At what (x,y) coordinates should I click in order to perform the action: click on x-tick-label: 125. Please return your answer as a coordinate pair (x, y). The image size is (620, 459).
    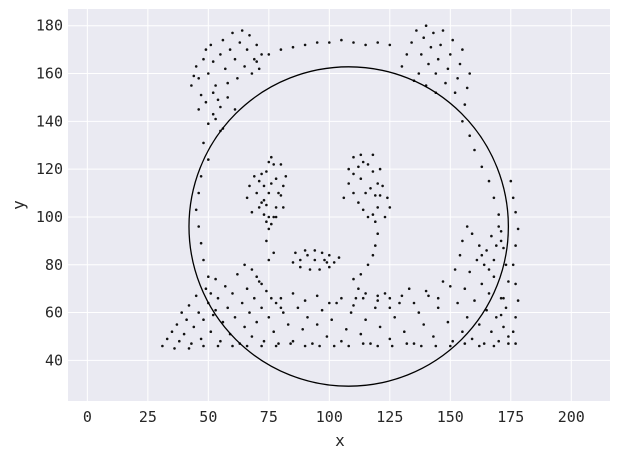
    Looking at the image, I should click on (389, 417).